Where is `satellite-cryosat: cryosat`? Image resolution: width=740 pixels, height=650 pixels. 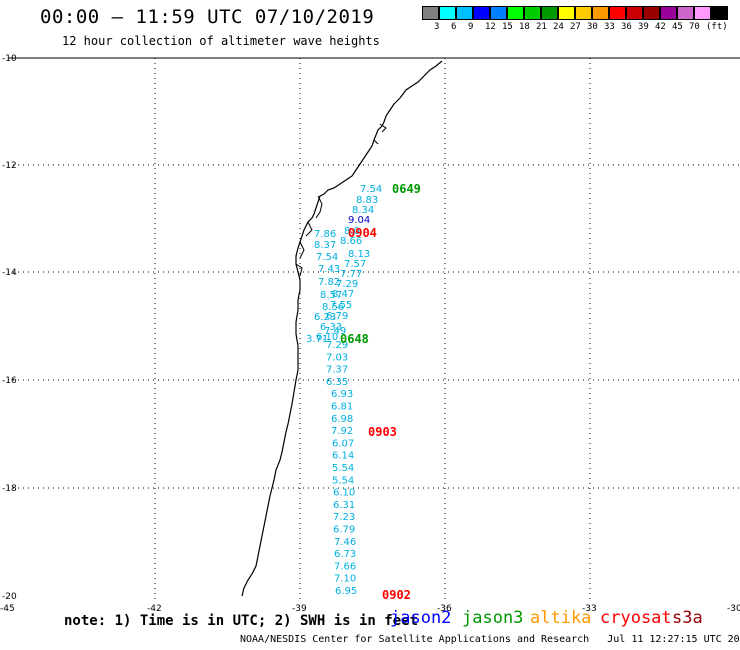
satellite-cryosat: cryosat is located at coordinates (636, 618).